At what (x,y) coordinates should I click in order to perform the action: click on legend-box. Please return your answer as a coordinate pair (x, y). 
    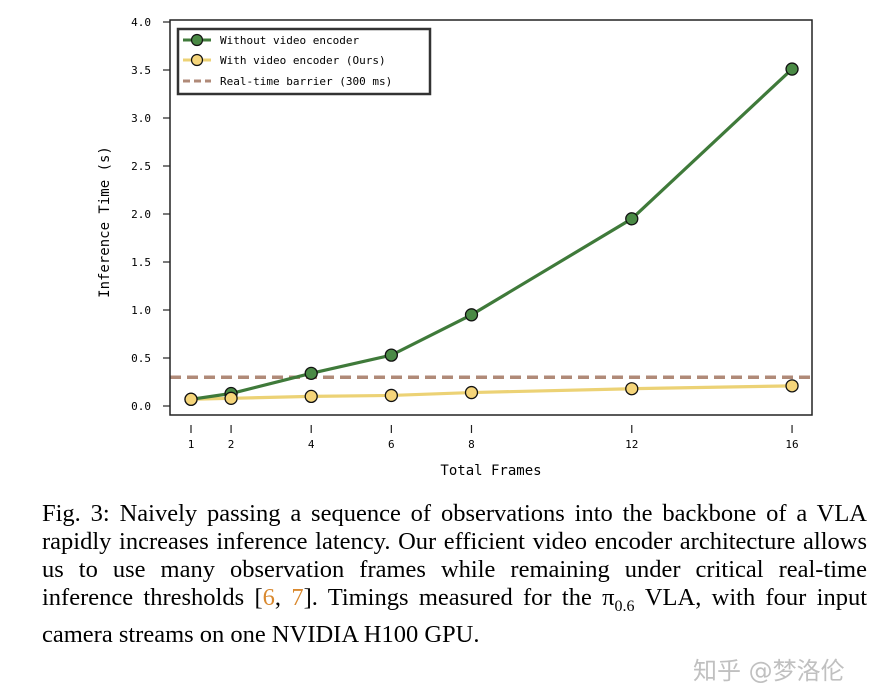
    Looking at the image, I should click on (304, 61).